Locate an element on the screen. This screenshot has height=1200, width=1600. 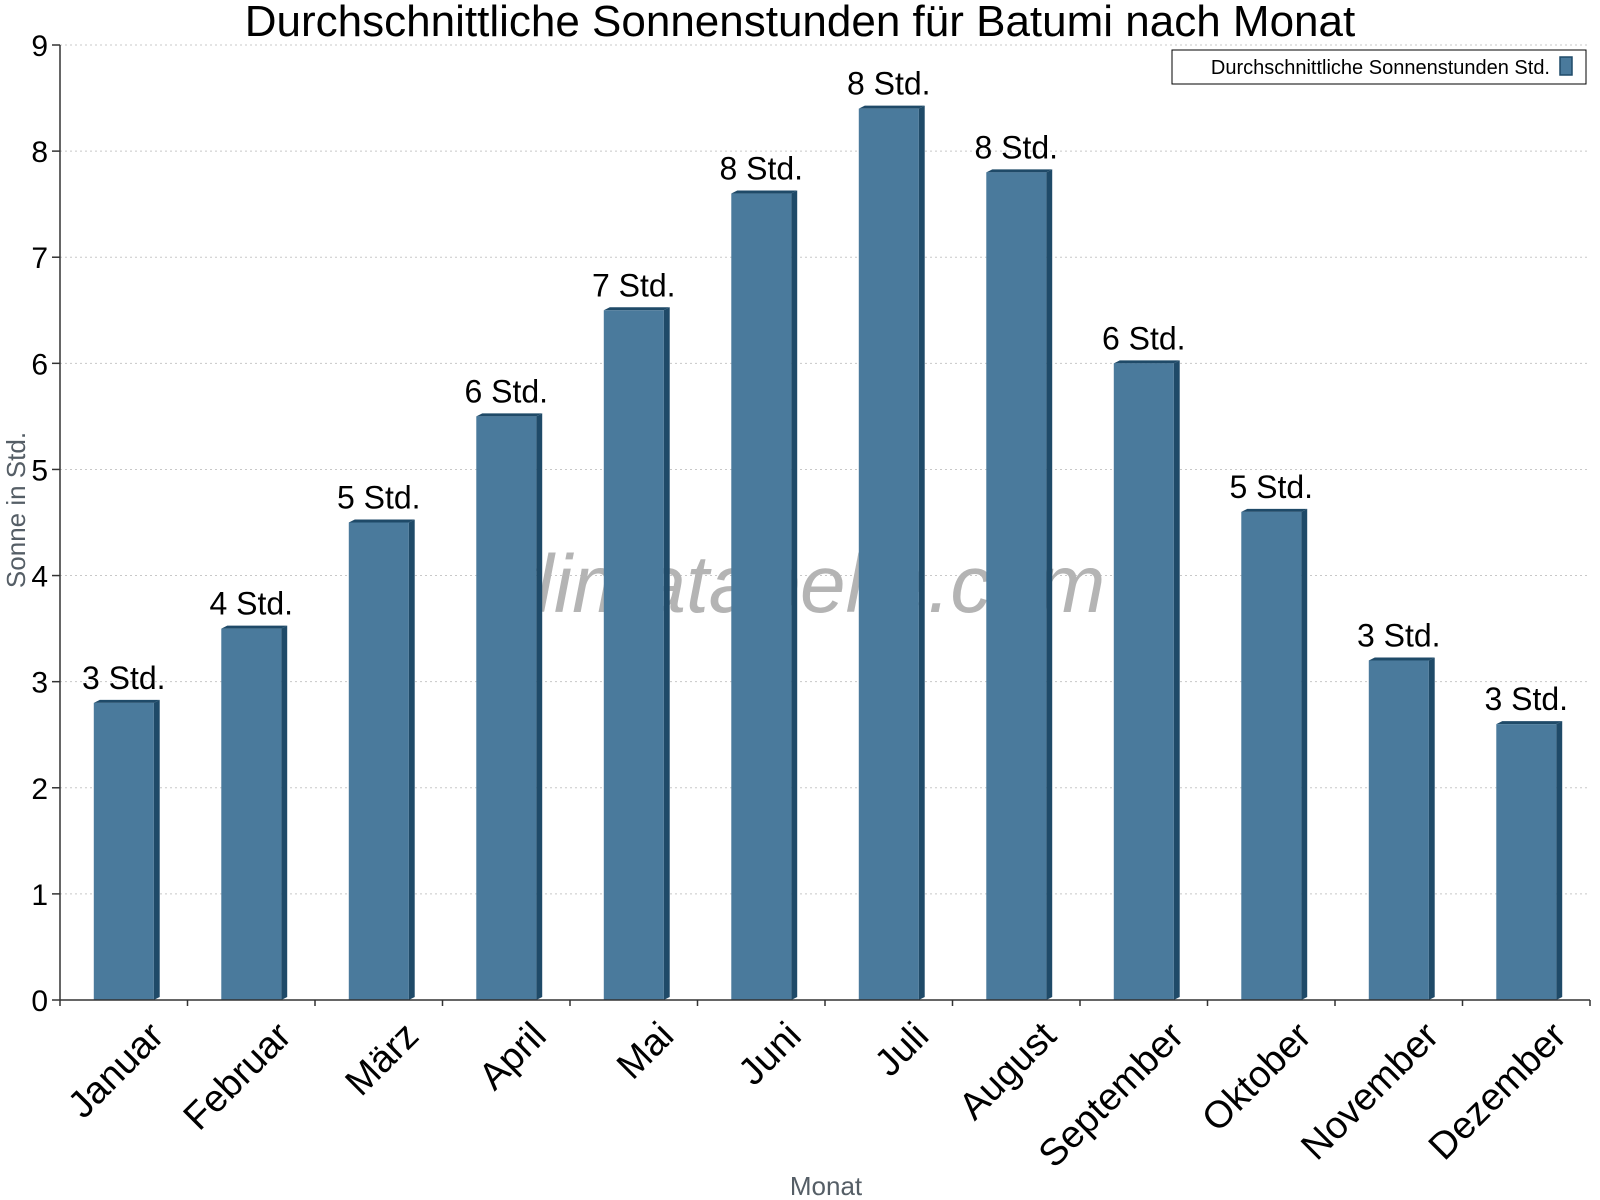
x-tick-label: November is located at coordinates (1370, 1091).